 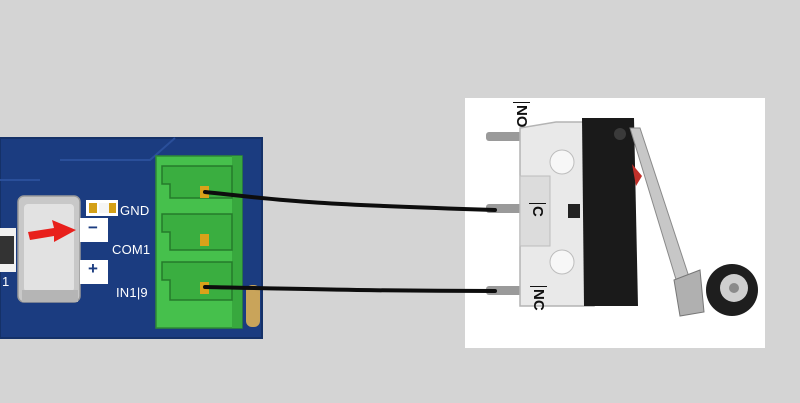 What do you see at coordinates (93, 268) in the screenshot?
I see `plus-label: +` at bounding box center [93, 268].